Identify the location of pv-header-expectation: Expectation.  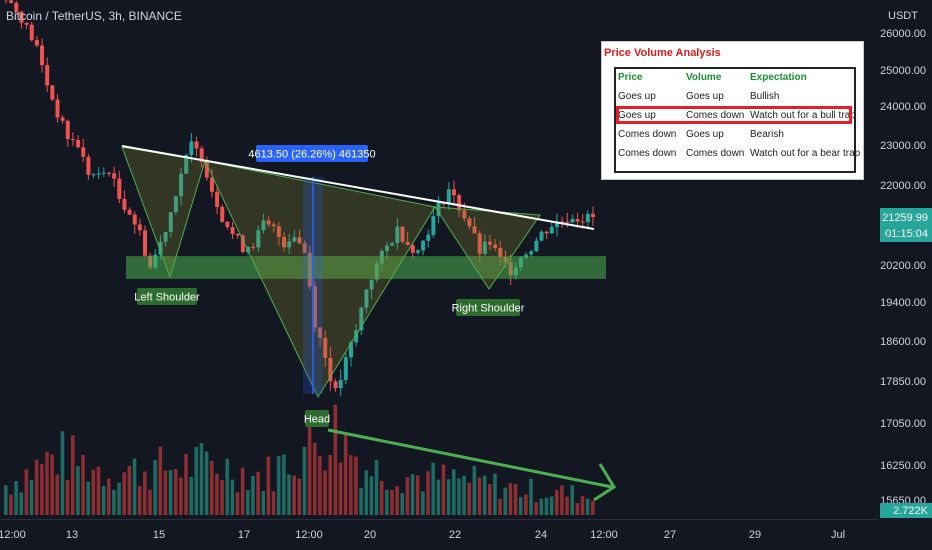
(778, 77).